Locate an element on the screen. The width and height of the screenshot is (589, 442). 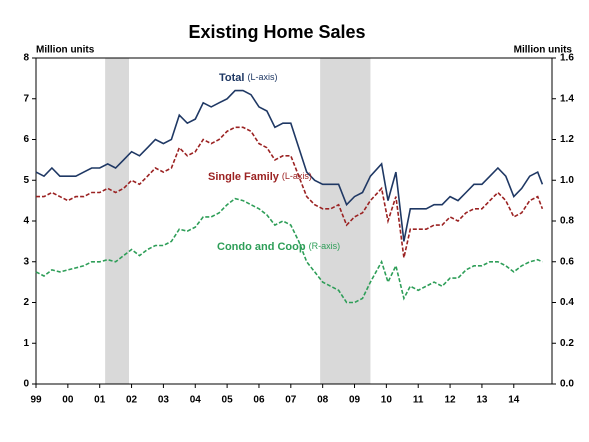
y2-tick-label: 1.4 is located at coordinates (567, 98).